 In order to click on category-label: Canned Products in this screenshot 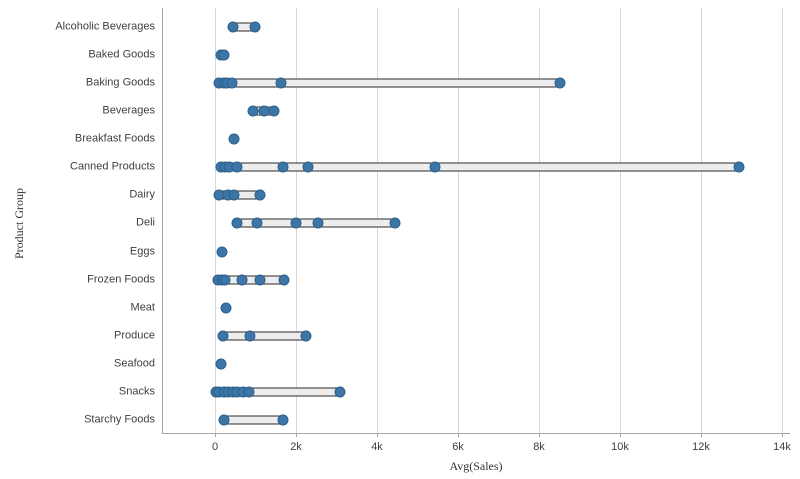, I will do `click(112, 166)`.